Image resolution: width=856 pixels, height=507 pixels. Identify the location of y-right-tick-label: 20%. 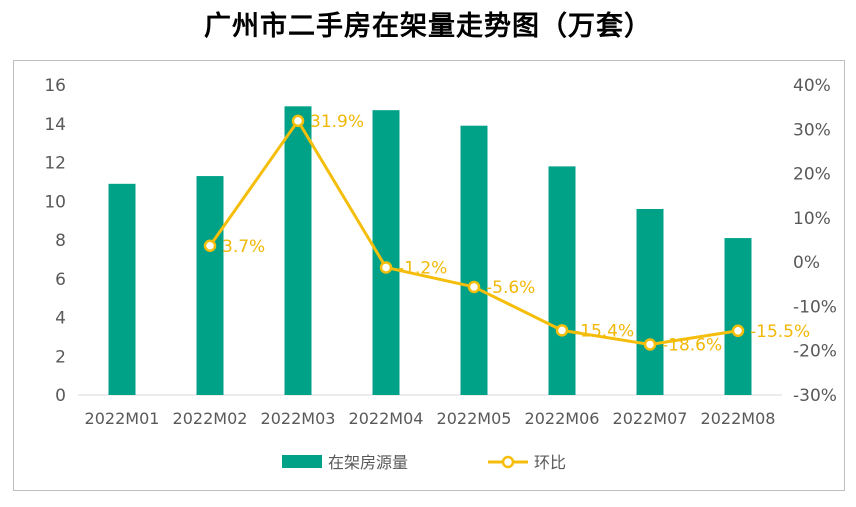
(812, 175).